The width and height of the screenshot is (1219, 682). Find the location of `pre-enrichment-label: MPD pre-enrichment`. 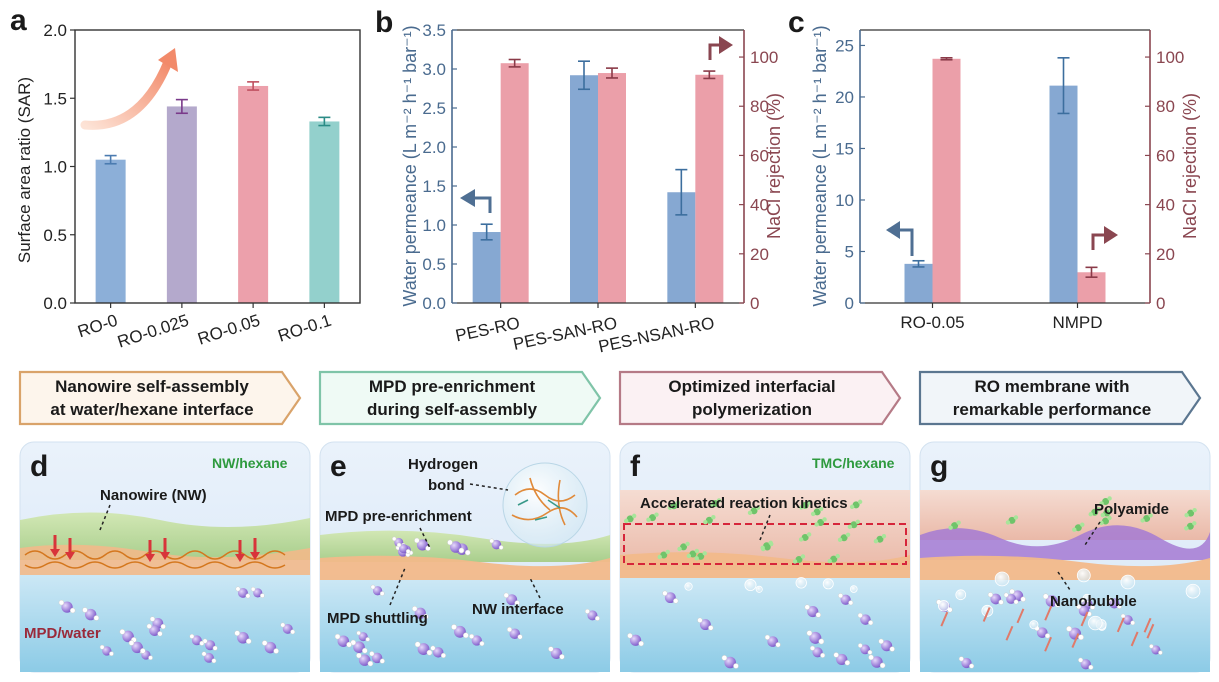

pre-enrichment-label: MPD pre-enrichment is located at coordinates (398, 516).